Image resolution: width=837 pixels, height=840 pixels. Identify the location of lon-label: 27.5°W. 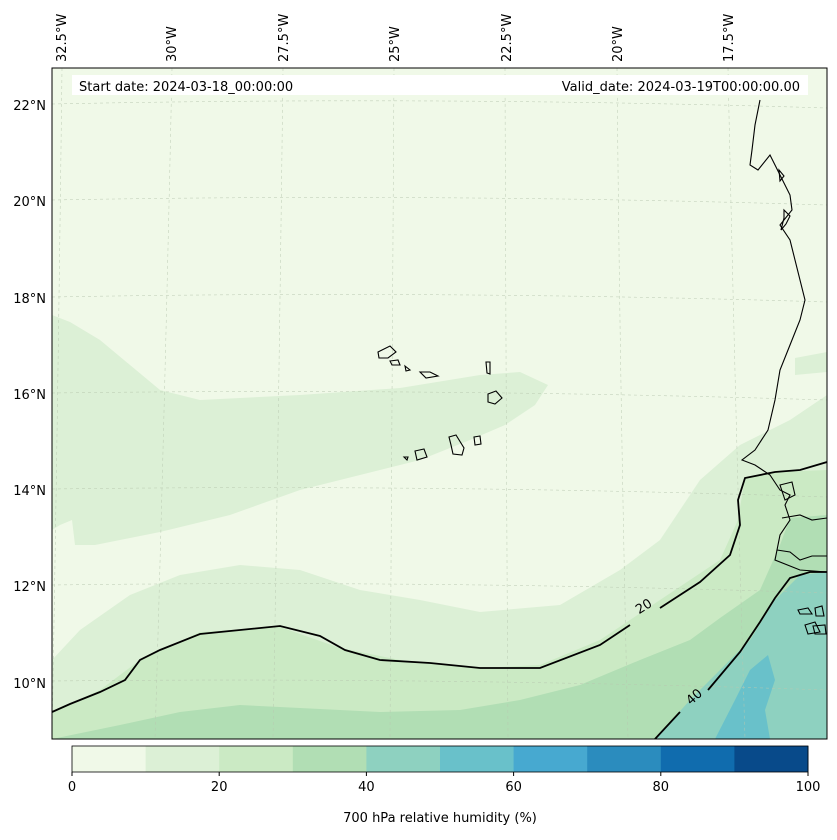
(284, 38).